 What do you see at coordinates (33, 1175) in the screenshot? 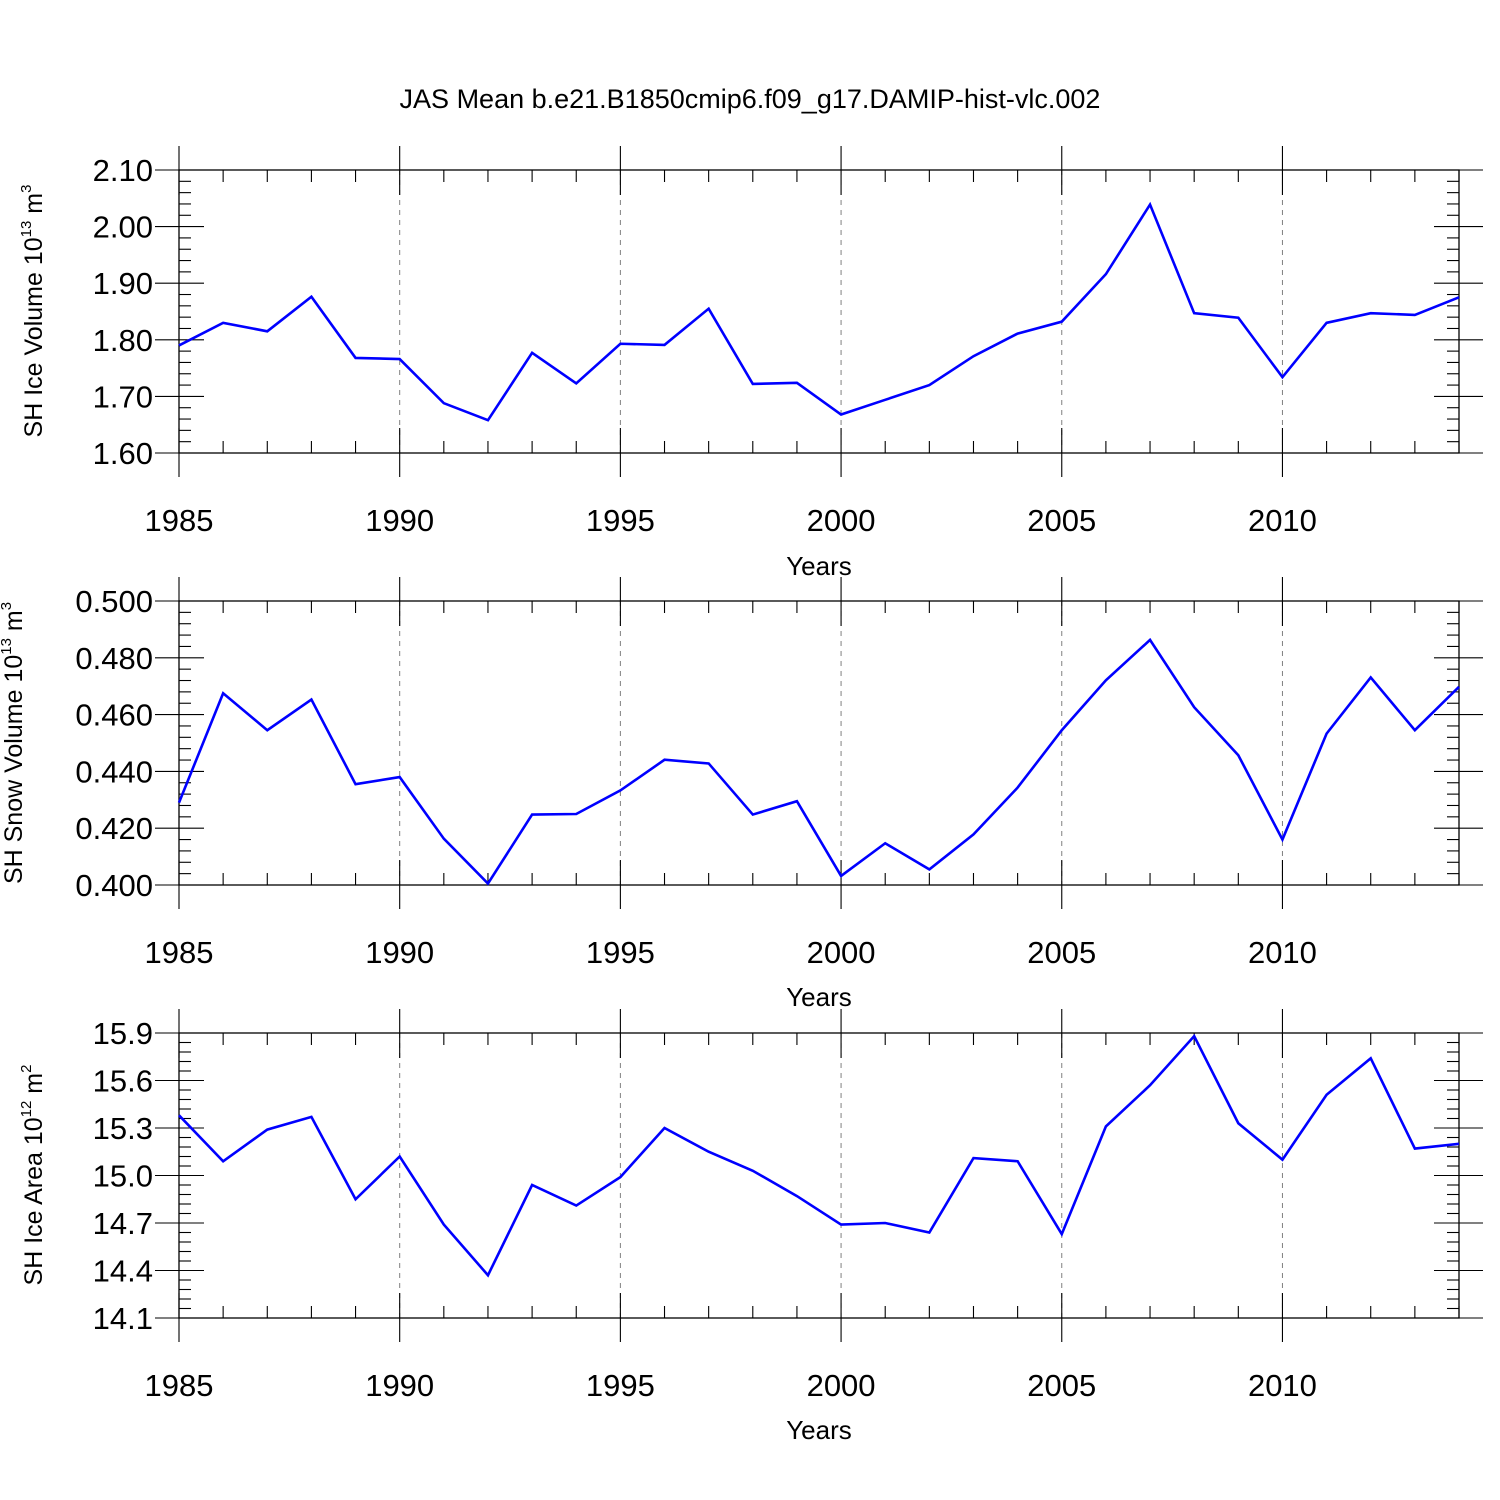
I see `ice-area-y-axis-title: SH Ice Area 1012 m2` at bounding box center [33, 1175].